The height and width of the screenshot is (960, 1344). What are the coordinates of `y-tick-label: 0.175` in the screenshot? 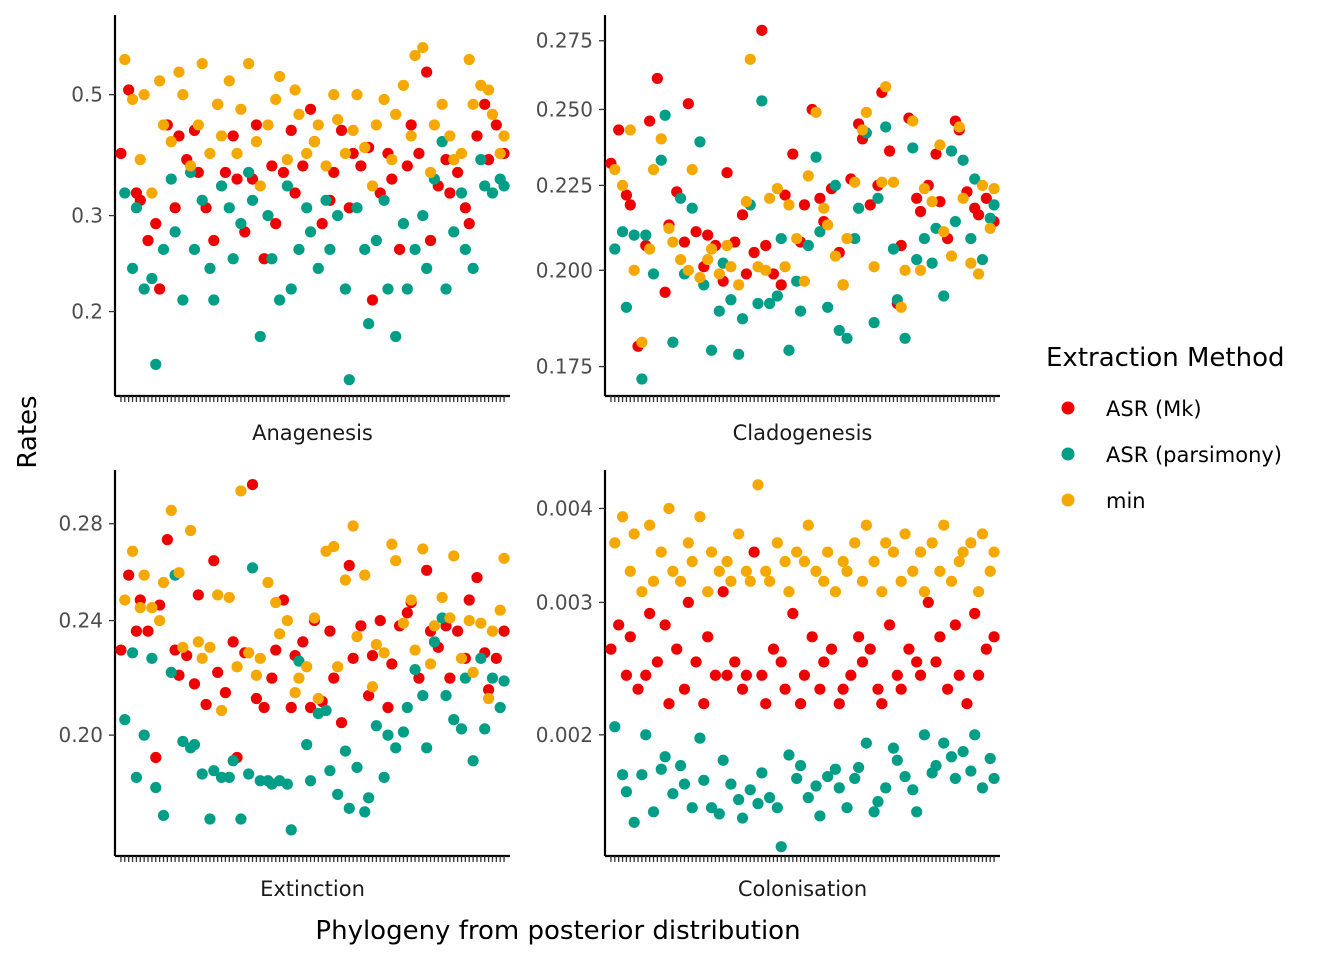 It's located at (564, 367).